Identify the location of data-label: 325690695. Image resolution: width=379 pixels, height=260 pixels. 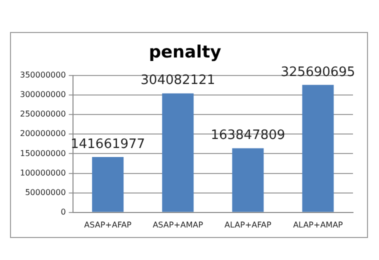
(318, 72).